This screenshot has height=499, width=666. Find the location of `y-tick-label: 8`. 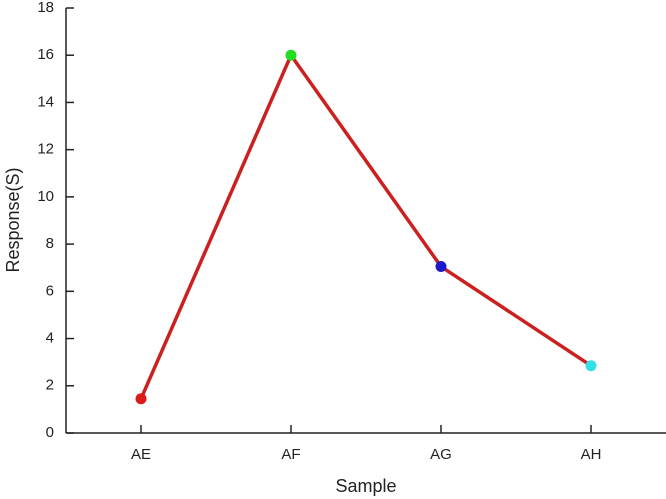

y-tick-label: 8 is located at coordinates (50, 243).